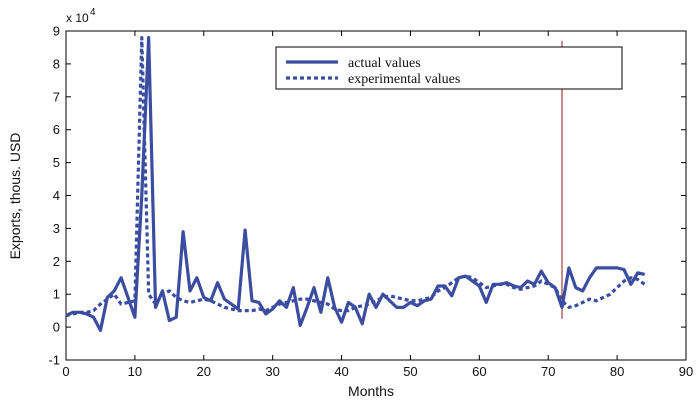 This screenshot has width=698, height=405. I want to click on x-tick-label: 20, so click(204, 371).